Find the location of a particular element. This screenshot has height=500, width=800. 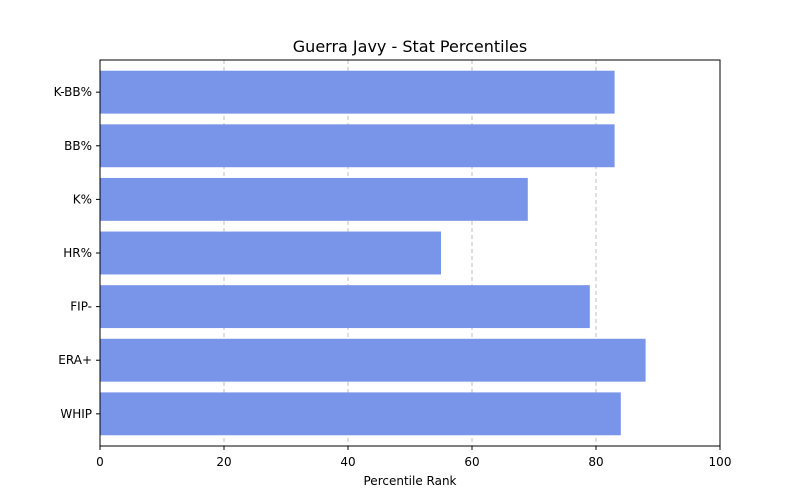

x-tick-label: 0 is located at coordinates (100, 462).